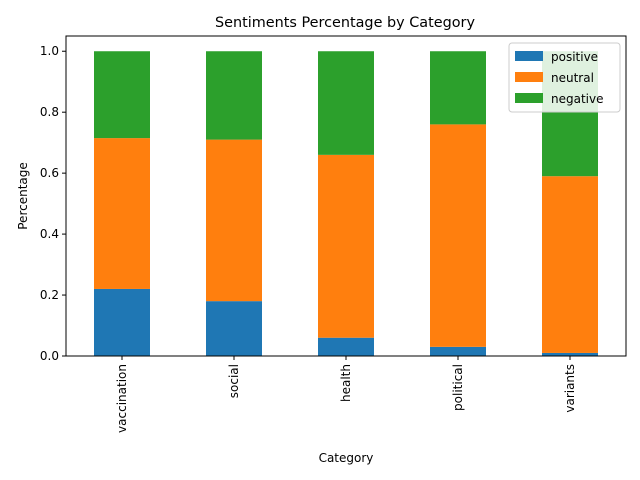  Describe the element at coordinates (53, 203) in the screenshot. I see `y-axis: 0.0 0.2 0.4 0.6 0.8 1.0` at that location.